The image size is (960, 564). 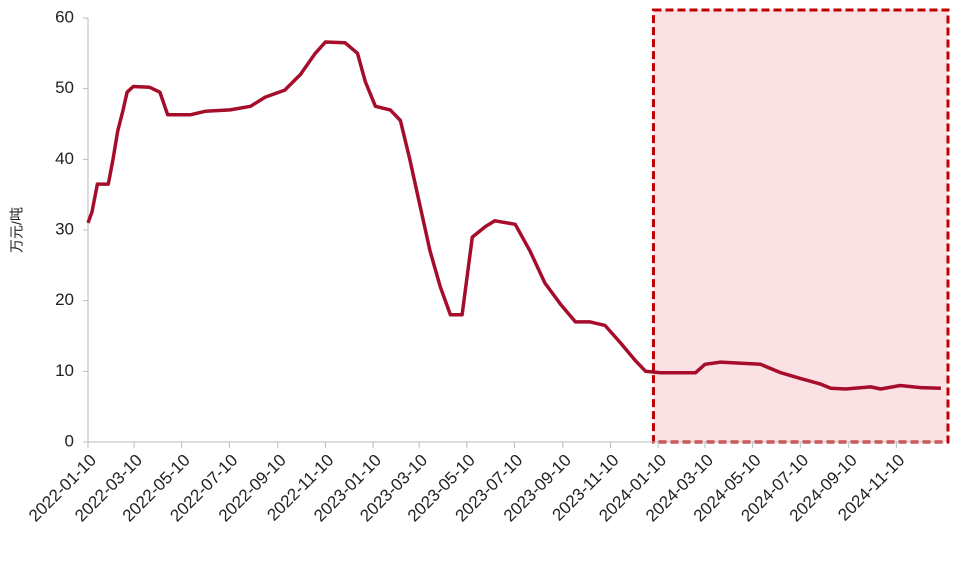 What do you see at coordinates (64, 370) in the screenshot?
I see `y-tick-label: 10` at bounding box center [64, 370].